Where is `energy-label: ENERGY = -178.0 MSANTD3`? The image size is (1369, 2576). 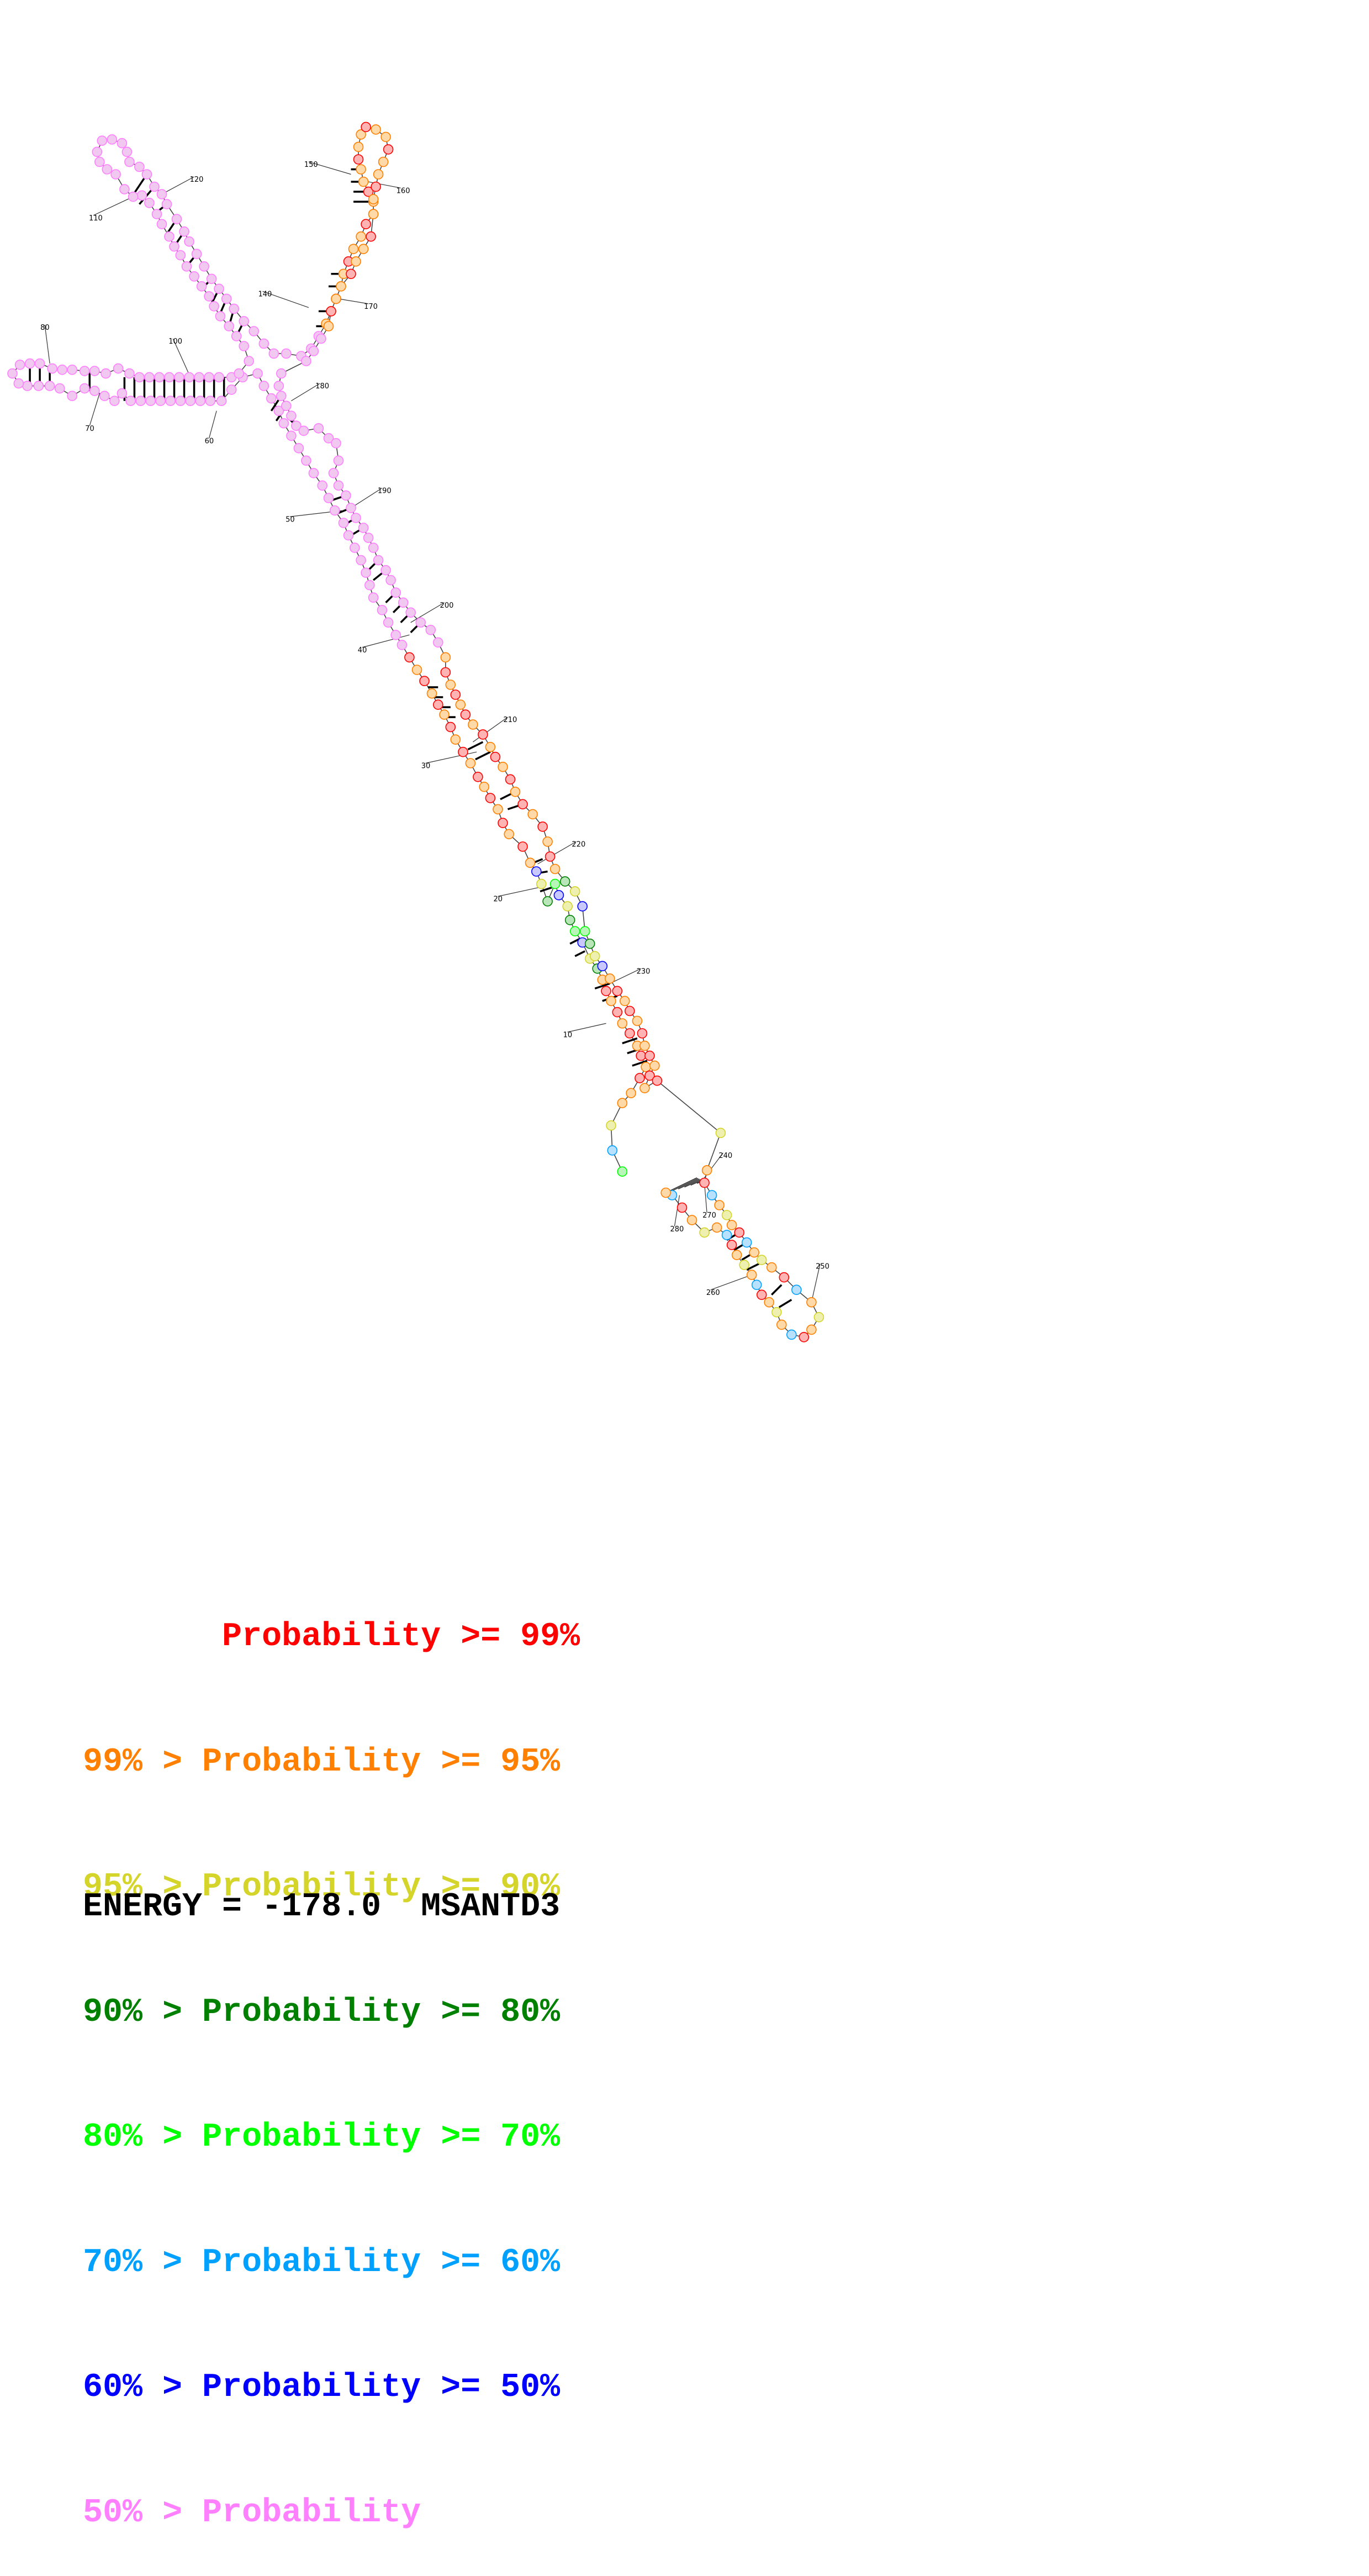
energy-label: ENERGY = -178.0 MSANTD3 is located at coordinates (322, 1907).